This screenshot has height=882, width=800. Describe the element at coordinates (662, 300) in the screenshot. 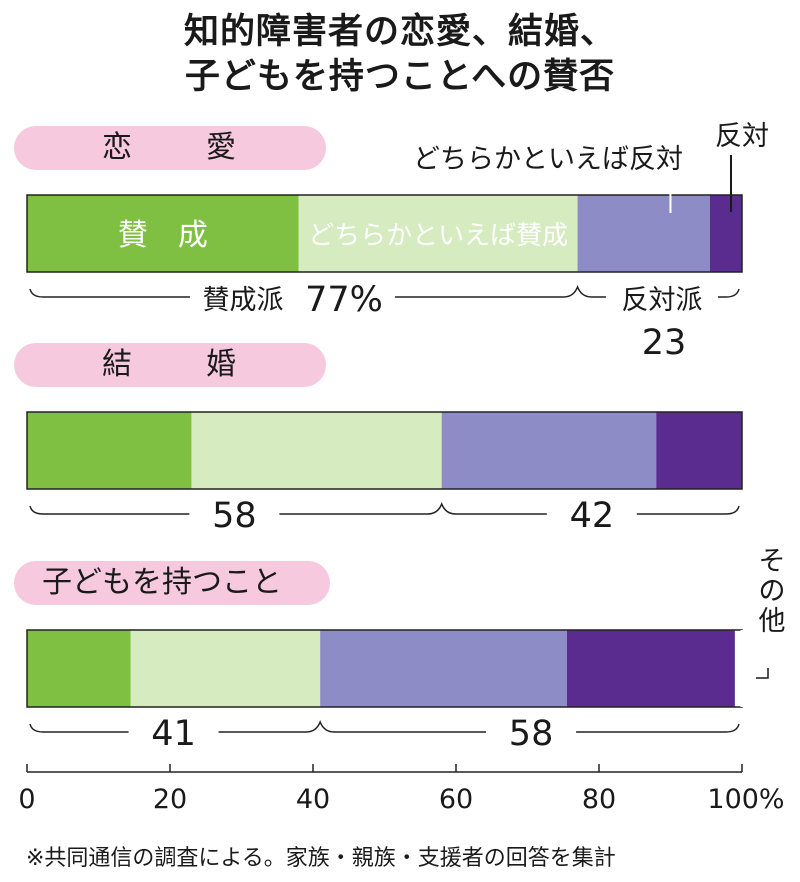

I see `oppose-group-label: 反対派` at that location.